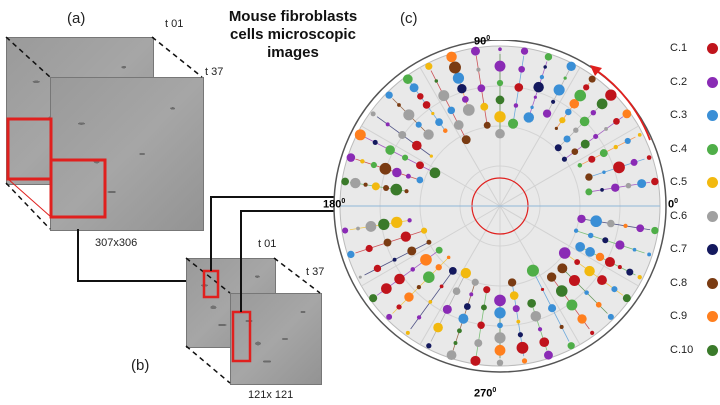  What do you see at coordinates (127, 154) in the screenshot?
I see `image-t37-a` at bounding box center [127, 154].